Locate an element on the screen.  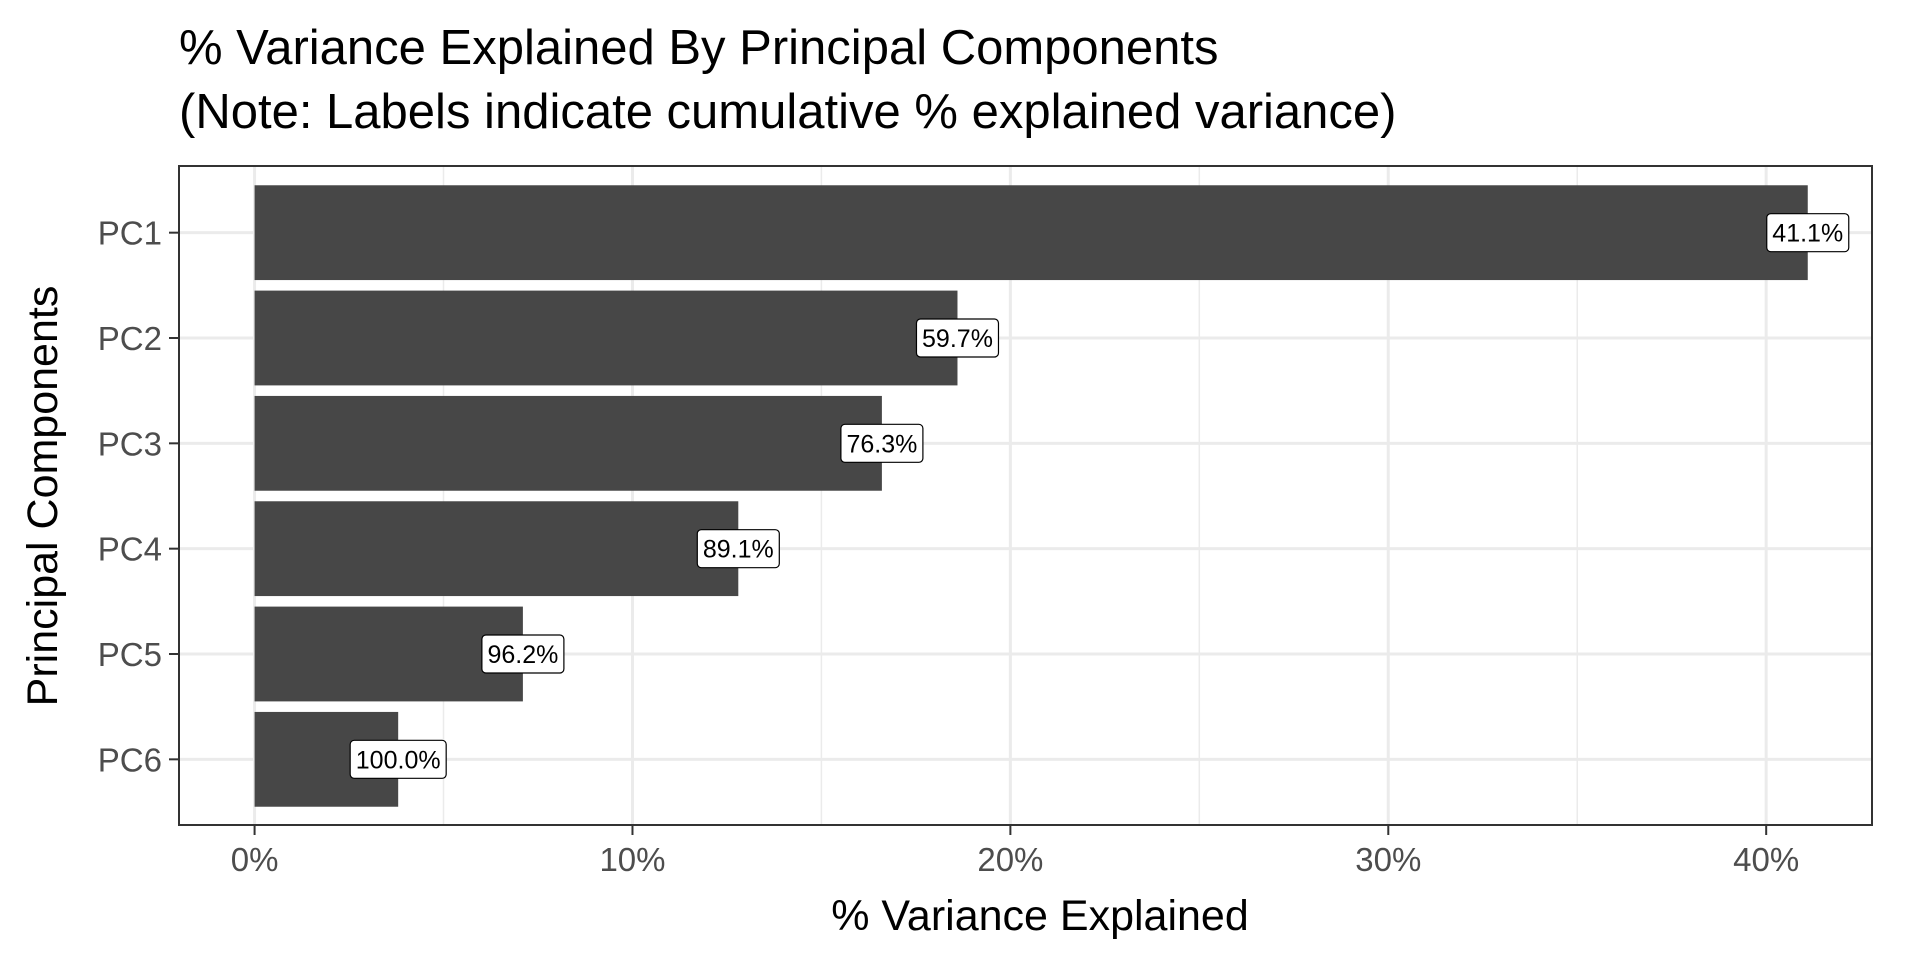
x-axis: 0% 10% 20% 30% 40% is located at coordinates (1015, 851).